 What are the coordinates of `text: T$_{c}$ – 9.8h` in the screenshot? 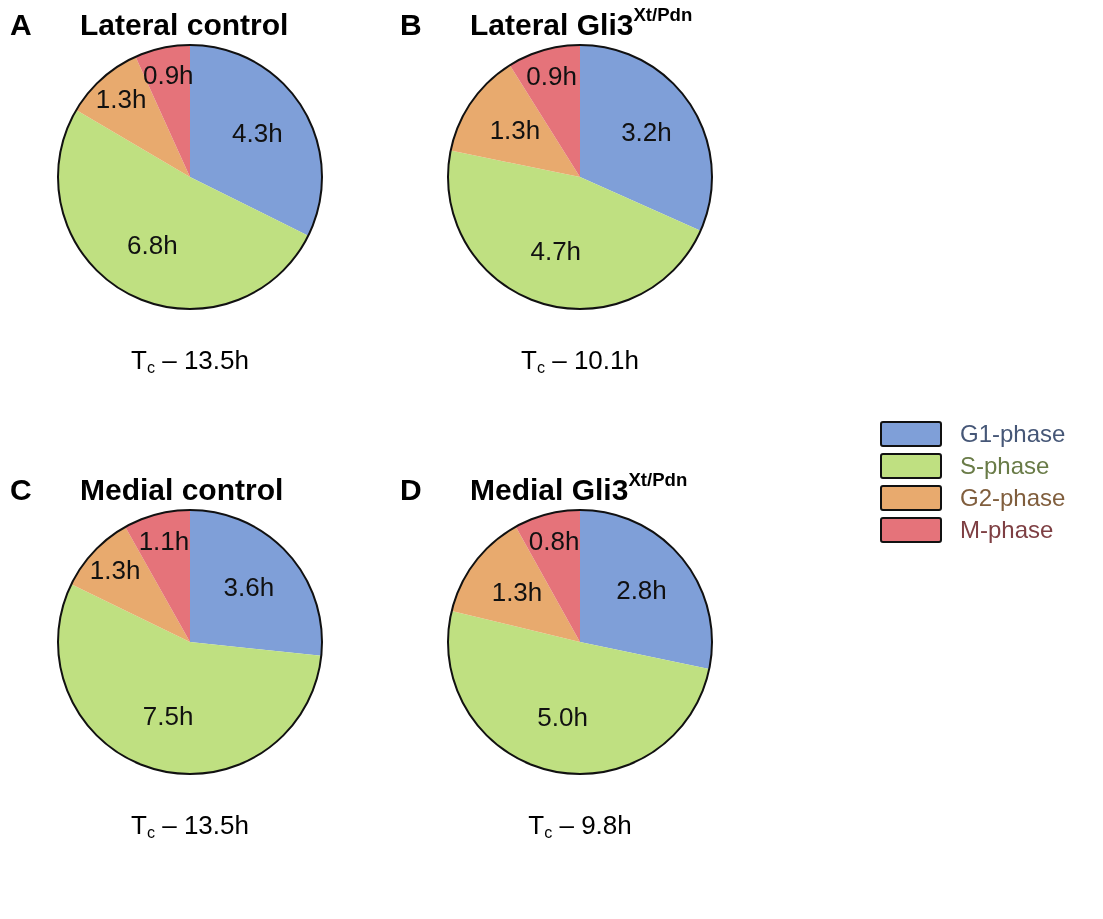 It's located at (580, 826).